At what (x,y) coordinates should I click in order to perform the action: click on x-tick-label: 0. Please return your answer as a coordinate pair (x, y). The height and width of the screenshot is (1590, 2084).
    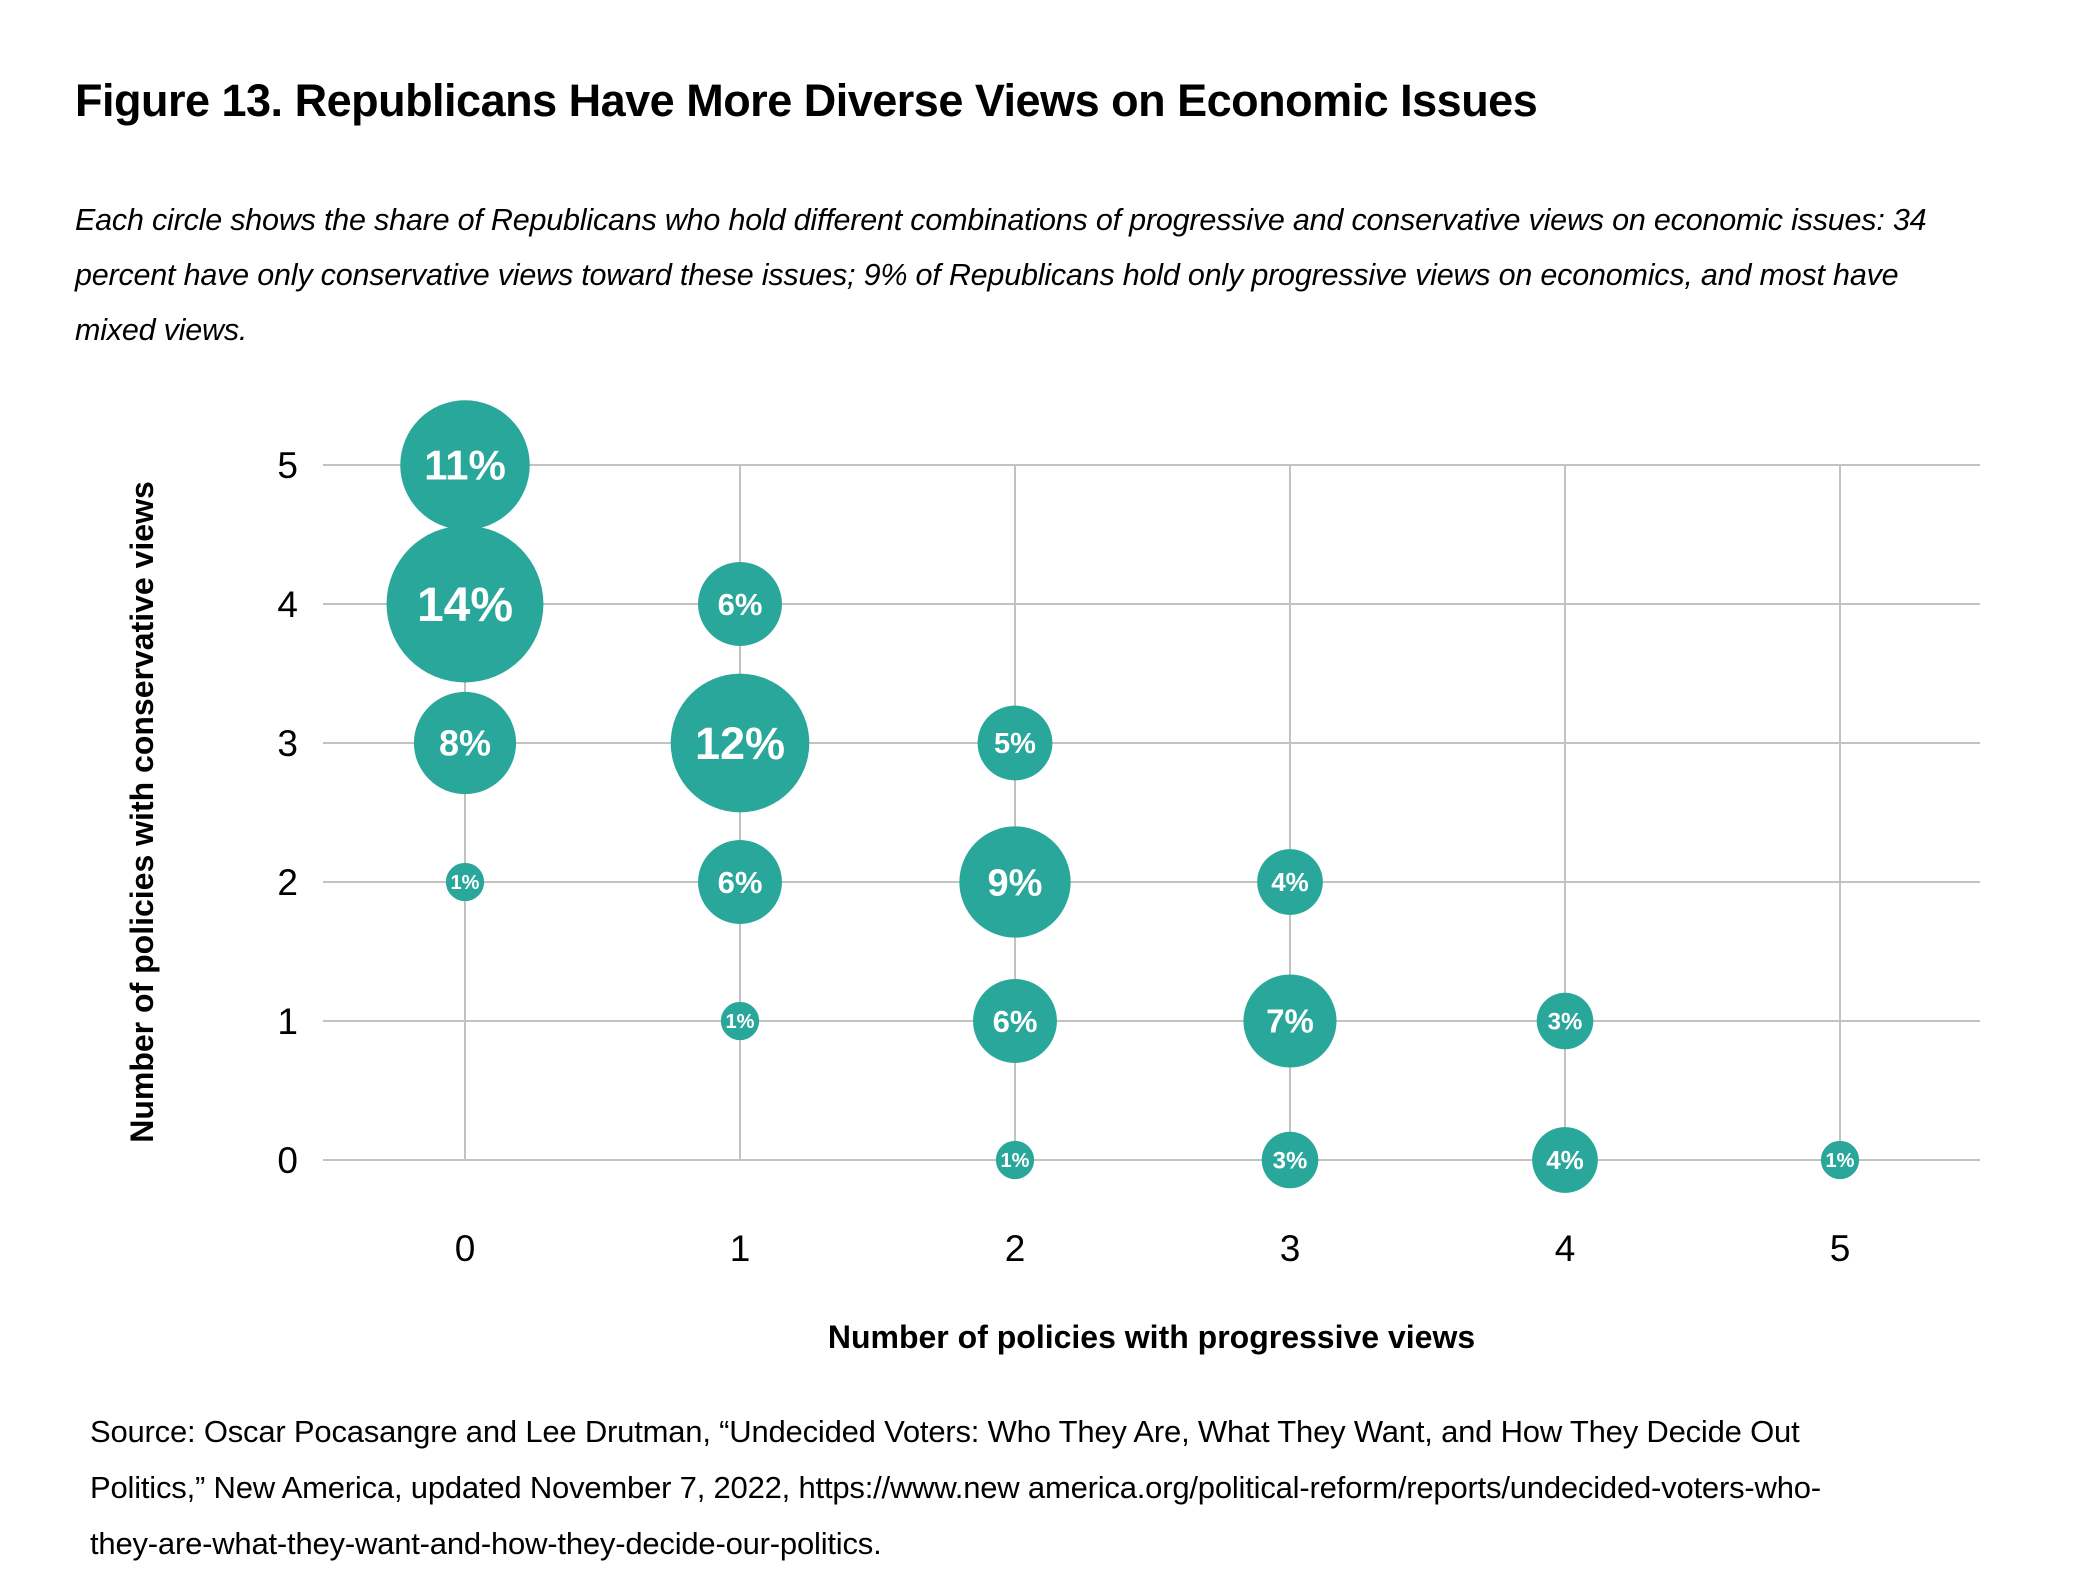
    Looking at the image, I should click on (465, 1248).